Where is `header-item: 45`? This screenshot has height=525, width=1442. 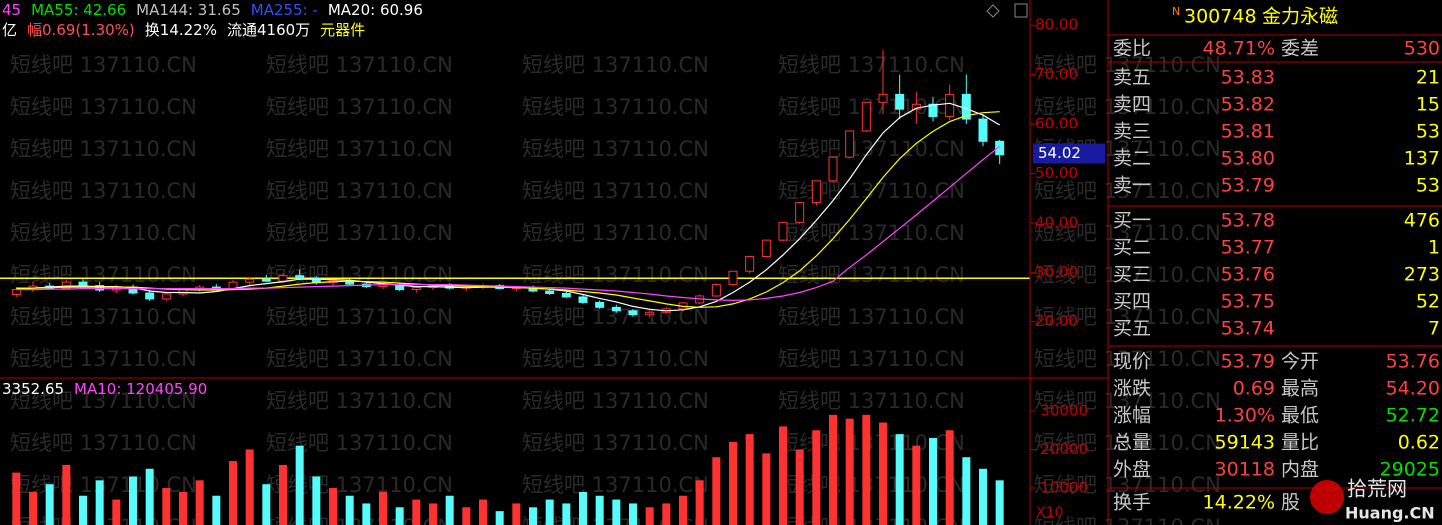
header-item: 45 is located at coordinates (11, 10).